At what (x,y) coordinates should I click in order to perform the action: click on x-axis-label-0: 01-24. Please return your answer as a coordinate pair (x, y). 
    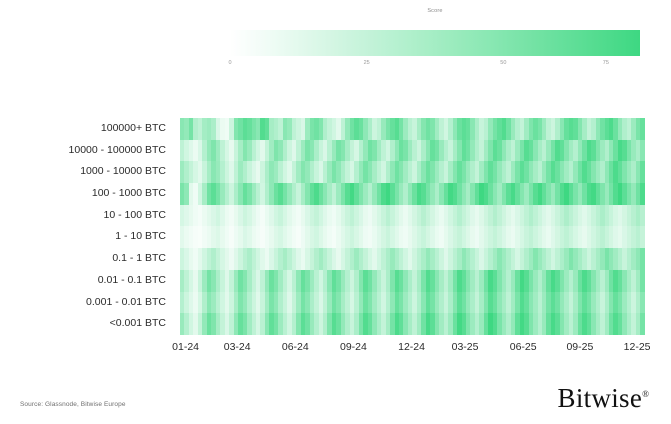
    Looking at the image, I should click on (186, 347).